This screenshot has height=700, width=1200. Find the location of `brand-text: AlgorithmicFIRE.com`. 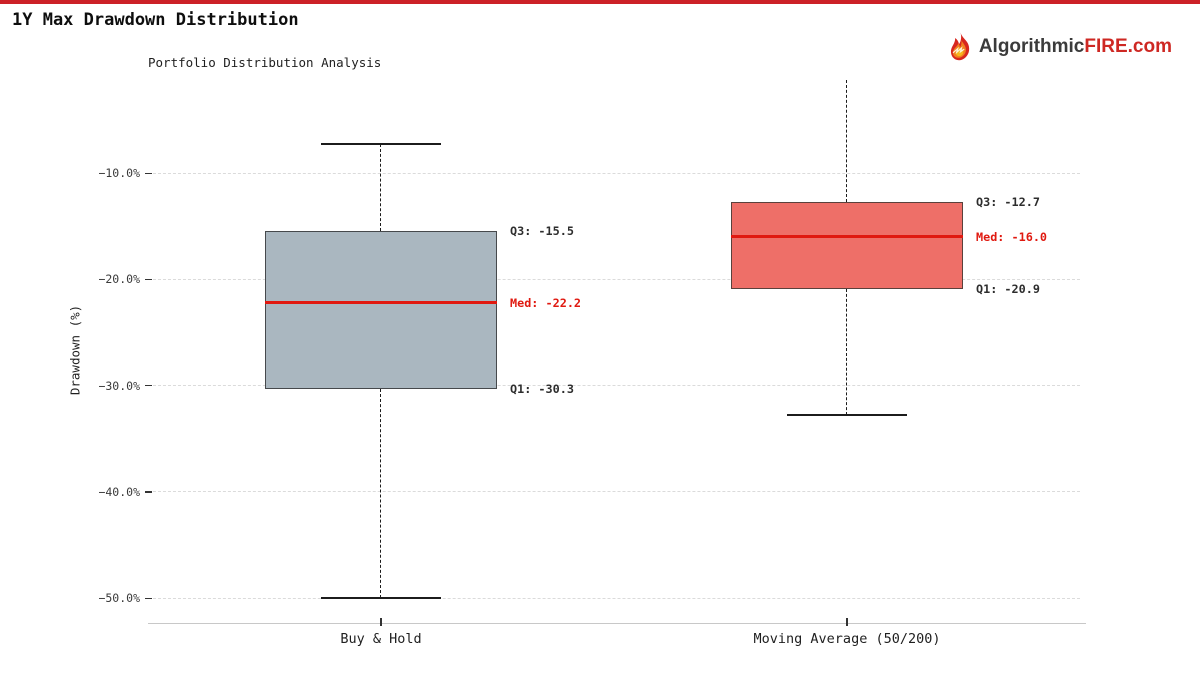

brand-text: AlgorithmicFIRE.com is located at coordinates (1075, 47).